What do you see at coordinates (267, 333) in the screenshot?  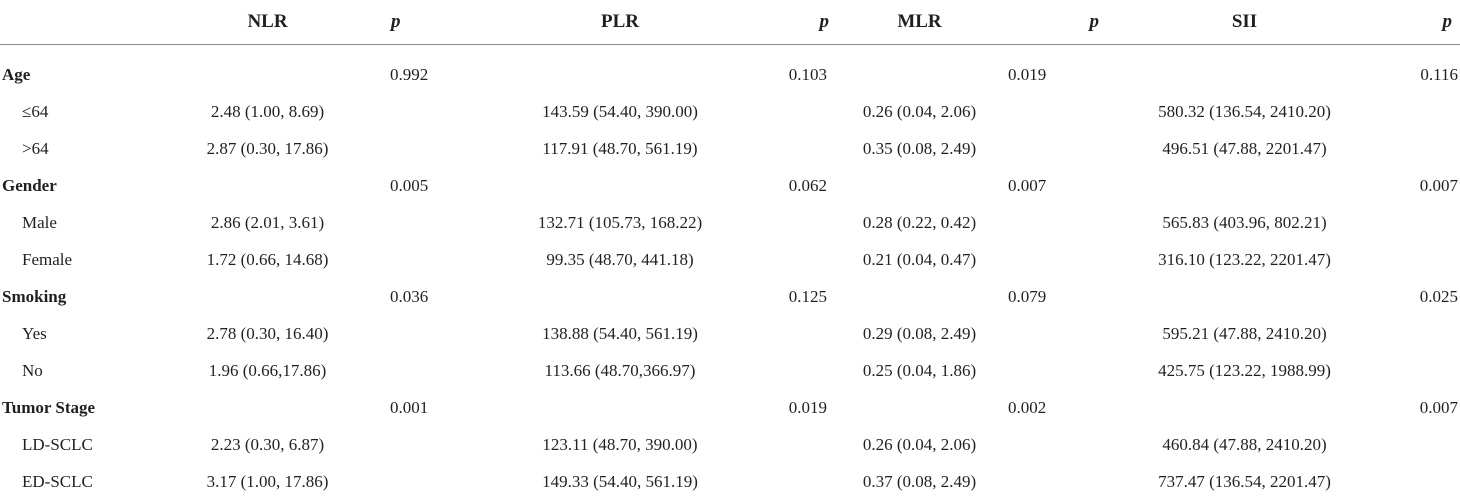 I see `value-cell: 2.78 (0.30, 16.40)` at bounding box center [267, 333].